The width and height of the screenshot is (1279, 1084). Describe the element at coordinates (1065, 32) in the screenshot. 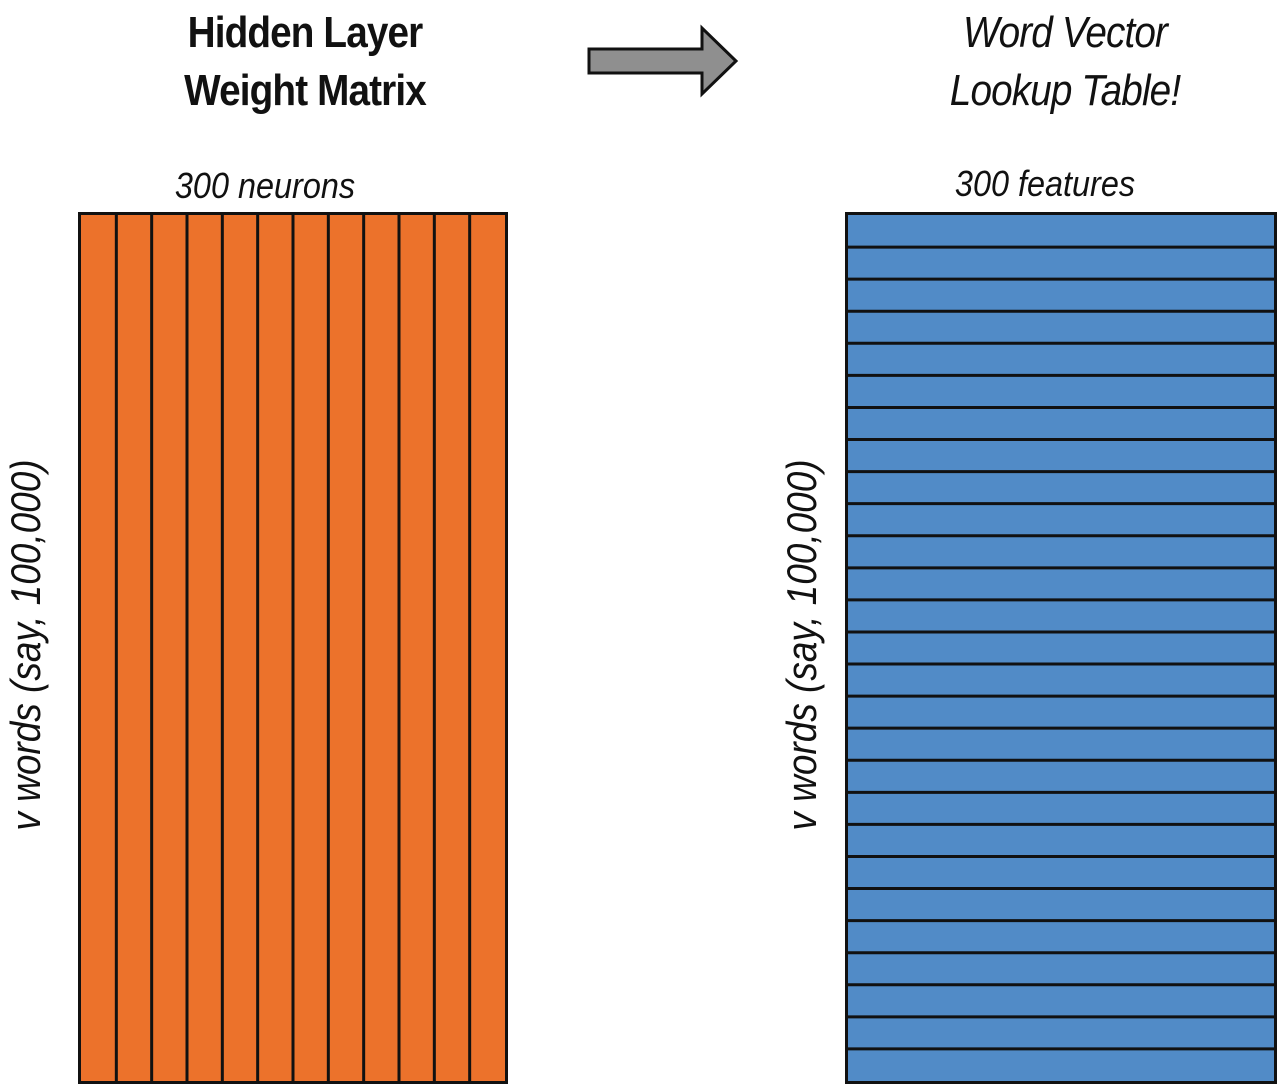

I see `word-vector-title-line-1: Word Vector` at that location.